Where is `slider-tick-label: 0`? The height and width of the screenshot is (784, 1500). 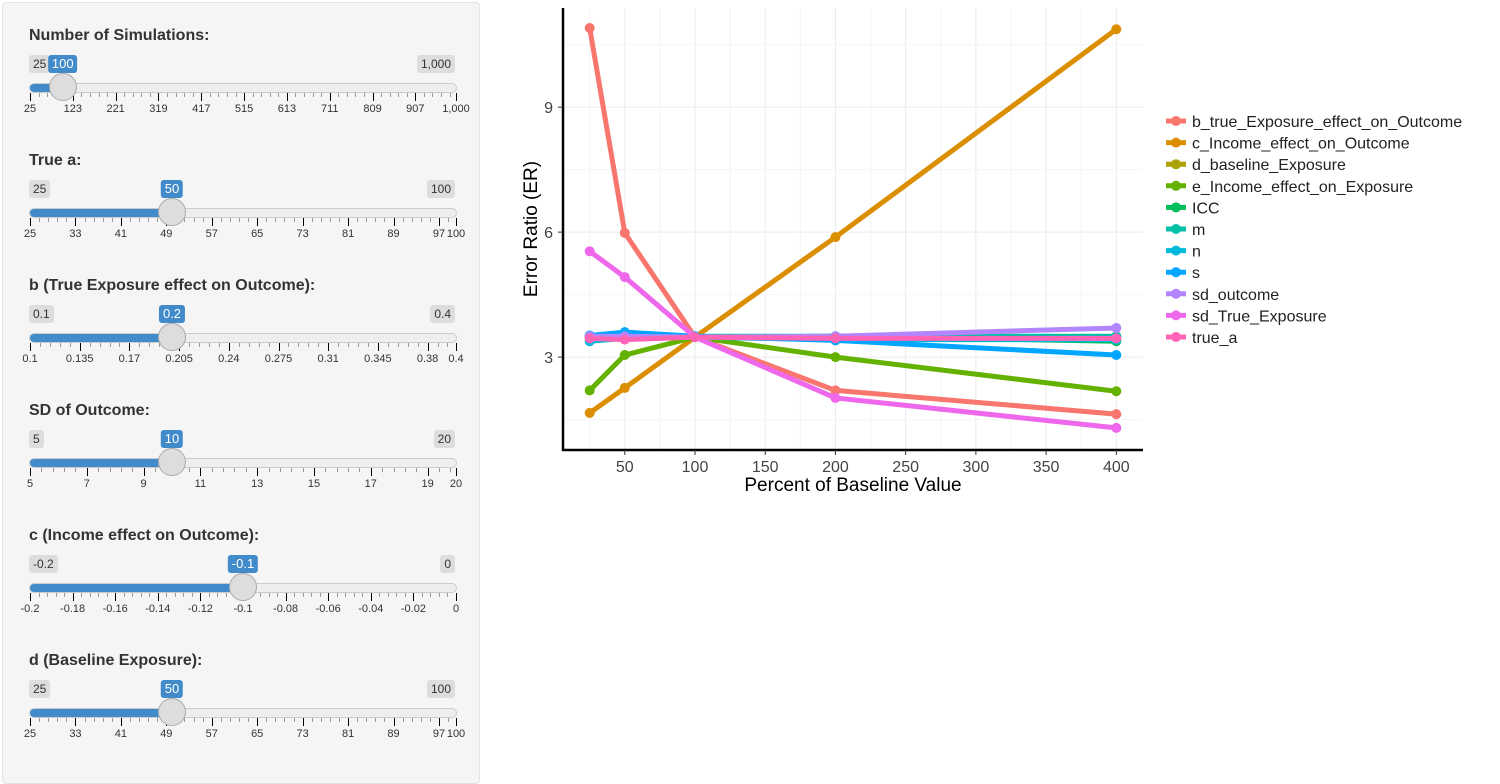
slider-tick-label: 0 is located at coordinates (456, 609).